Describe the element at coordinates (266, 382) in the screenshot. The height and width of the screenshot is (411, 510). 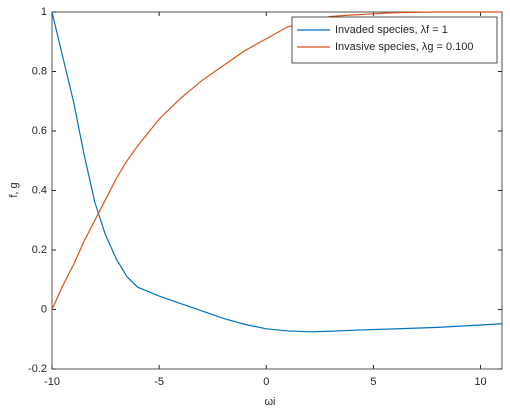
I see `x-tick-label: 0` at that location.